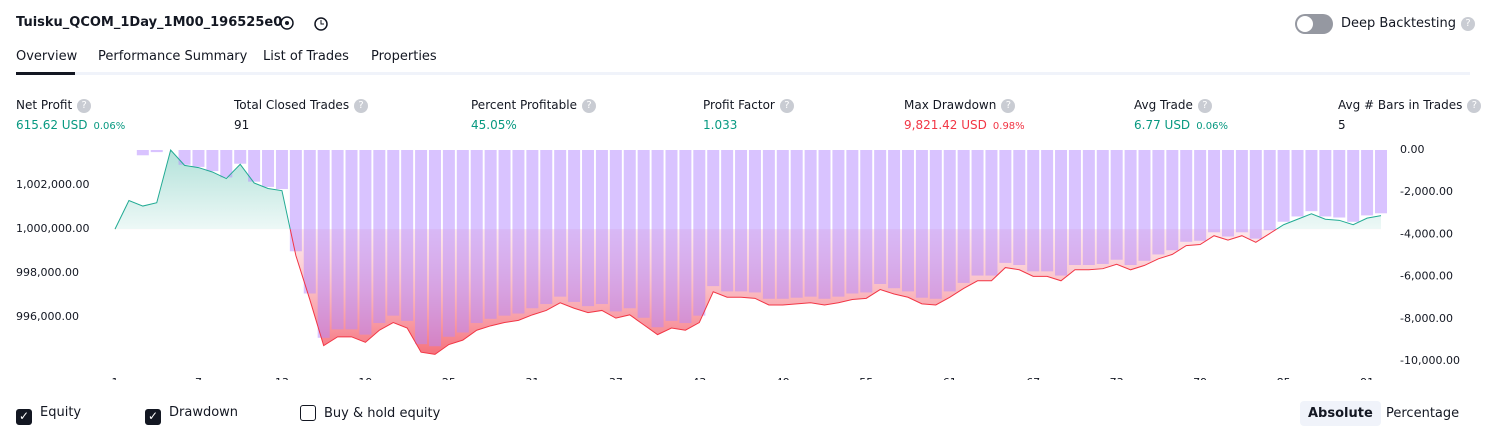 This screenshot has width=1486, height=438. What do you see at coordinates (533, 125) in the screenshot?
I see `metric-value-row: 45.05%` at bounding box center [533, 125].